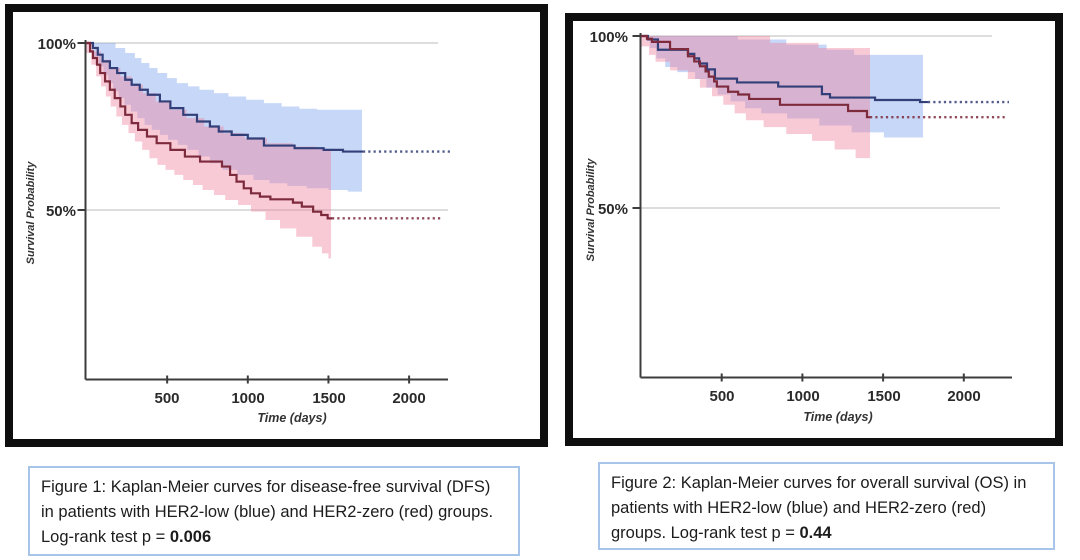 Image resolution: width=1080 pixels, height=560 pixels. What do you see at coordinates (248, 398) in the screenshot?
I see `figure1-xtick-1000: 1000` at bounding box center [248, 398].